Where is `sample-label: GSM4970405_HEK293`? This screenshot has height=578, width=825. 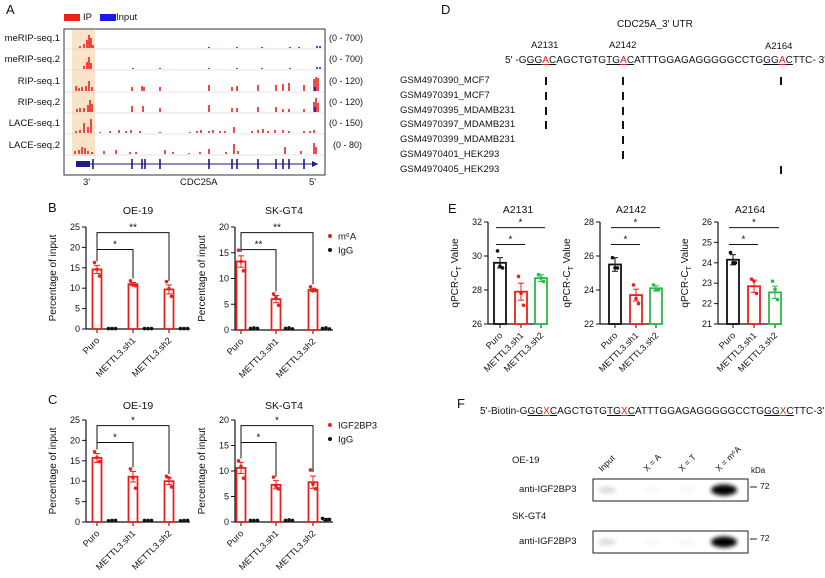
sample-label: GSM4970405_HEK293 is located at coordinates (450, 169).